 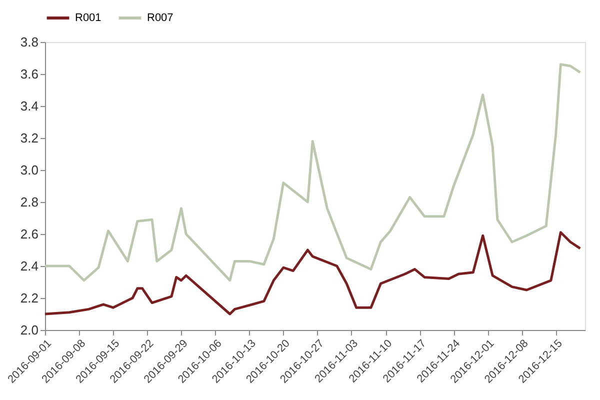 I want to click on y-tick-label: 3.0, so click(x=29, y=170).